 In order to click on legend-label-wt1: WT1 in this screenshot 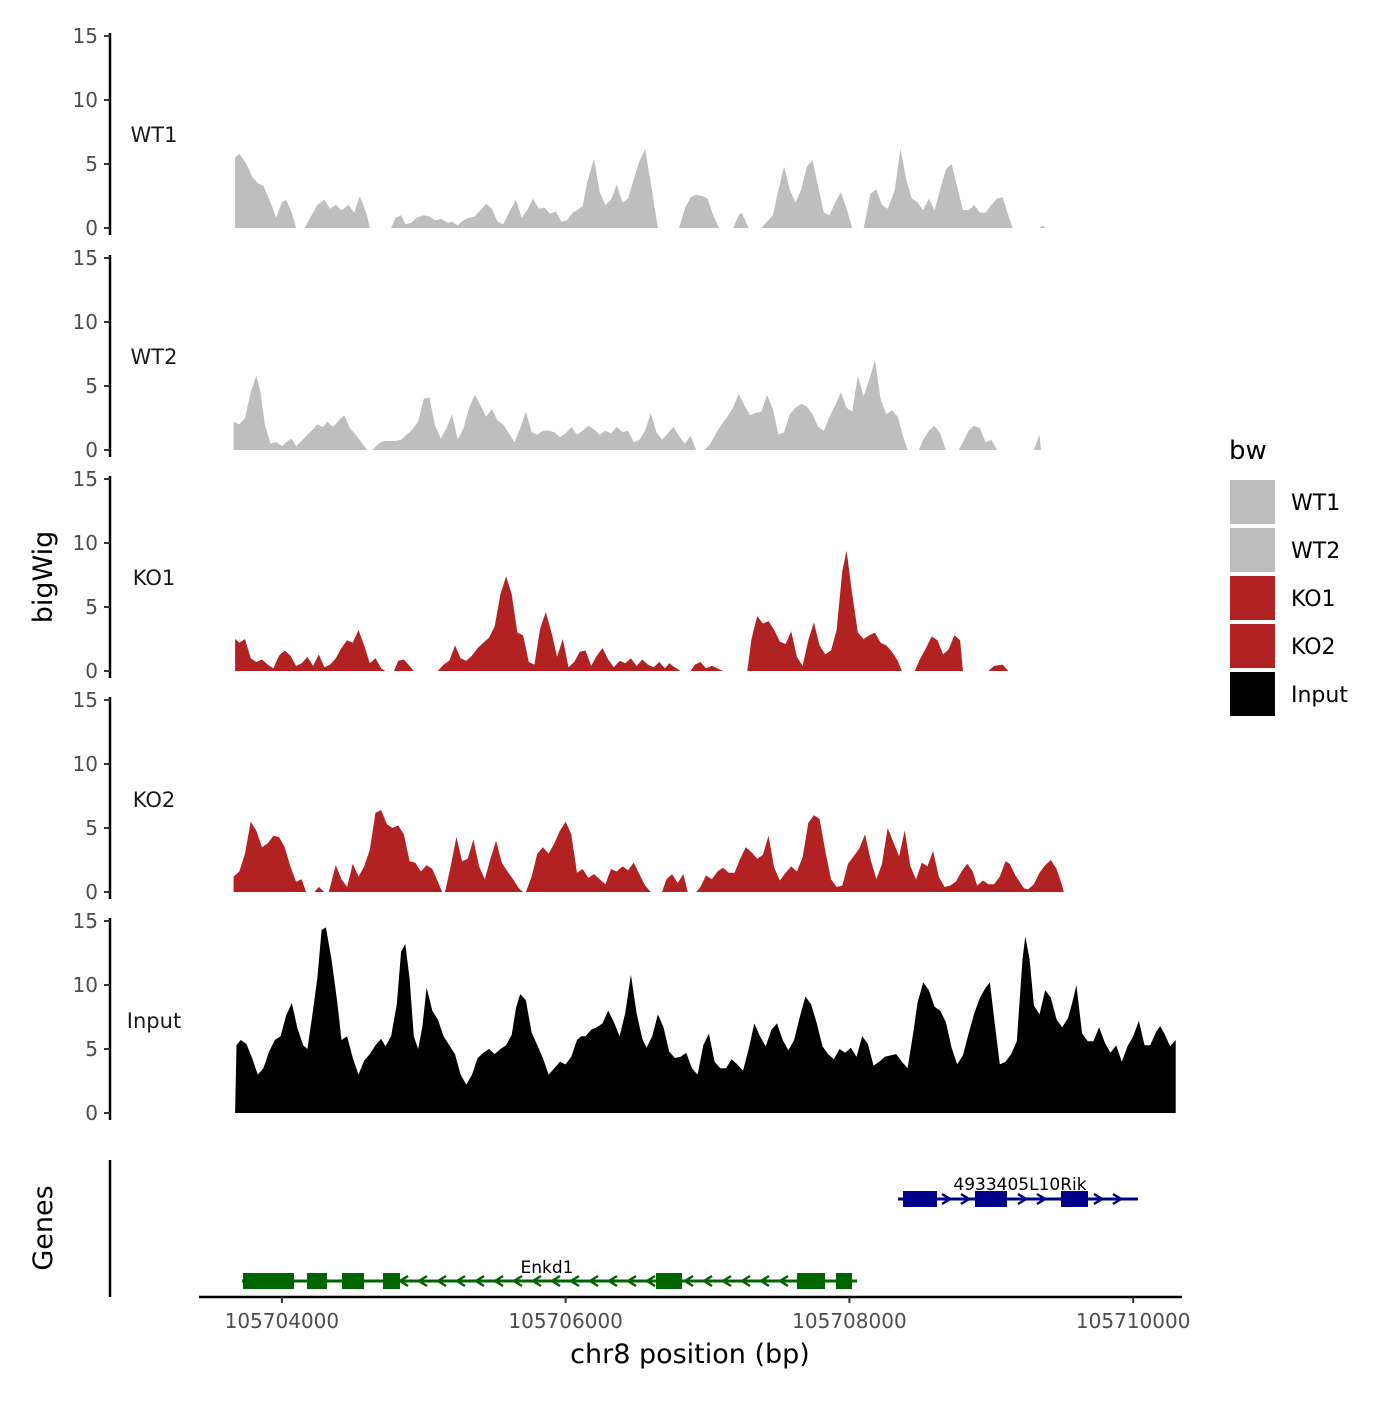, I will do `click(1315, 503)`.